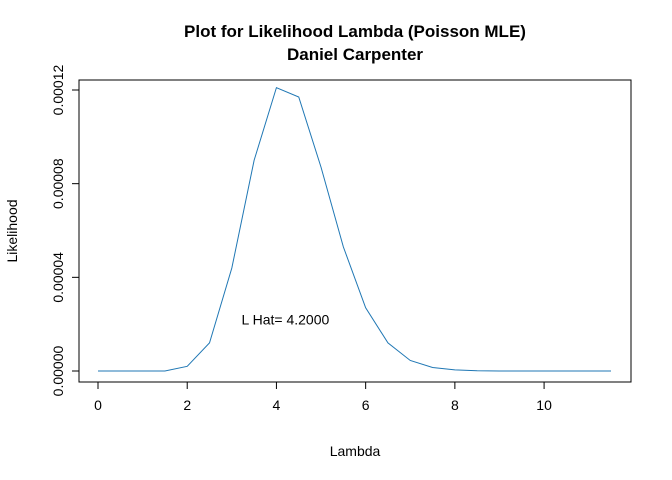 The width and height of the screenshot is (672, 480). What do you see at coordinates (277, 405) in the screenshot?
I see `x-tick-label: 4` at bounding box center [277, 405].